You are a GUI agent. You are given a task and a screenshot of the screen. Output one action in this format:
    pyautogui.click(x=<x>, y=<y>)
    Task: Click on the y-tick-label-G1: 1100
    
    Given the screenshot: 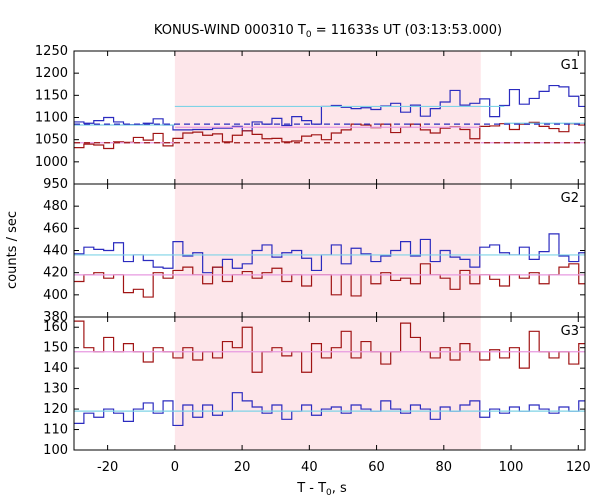 What is the action you would take?
    pyautogui.click(x=51, y=118)
    